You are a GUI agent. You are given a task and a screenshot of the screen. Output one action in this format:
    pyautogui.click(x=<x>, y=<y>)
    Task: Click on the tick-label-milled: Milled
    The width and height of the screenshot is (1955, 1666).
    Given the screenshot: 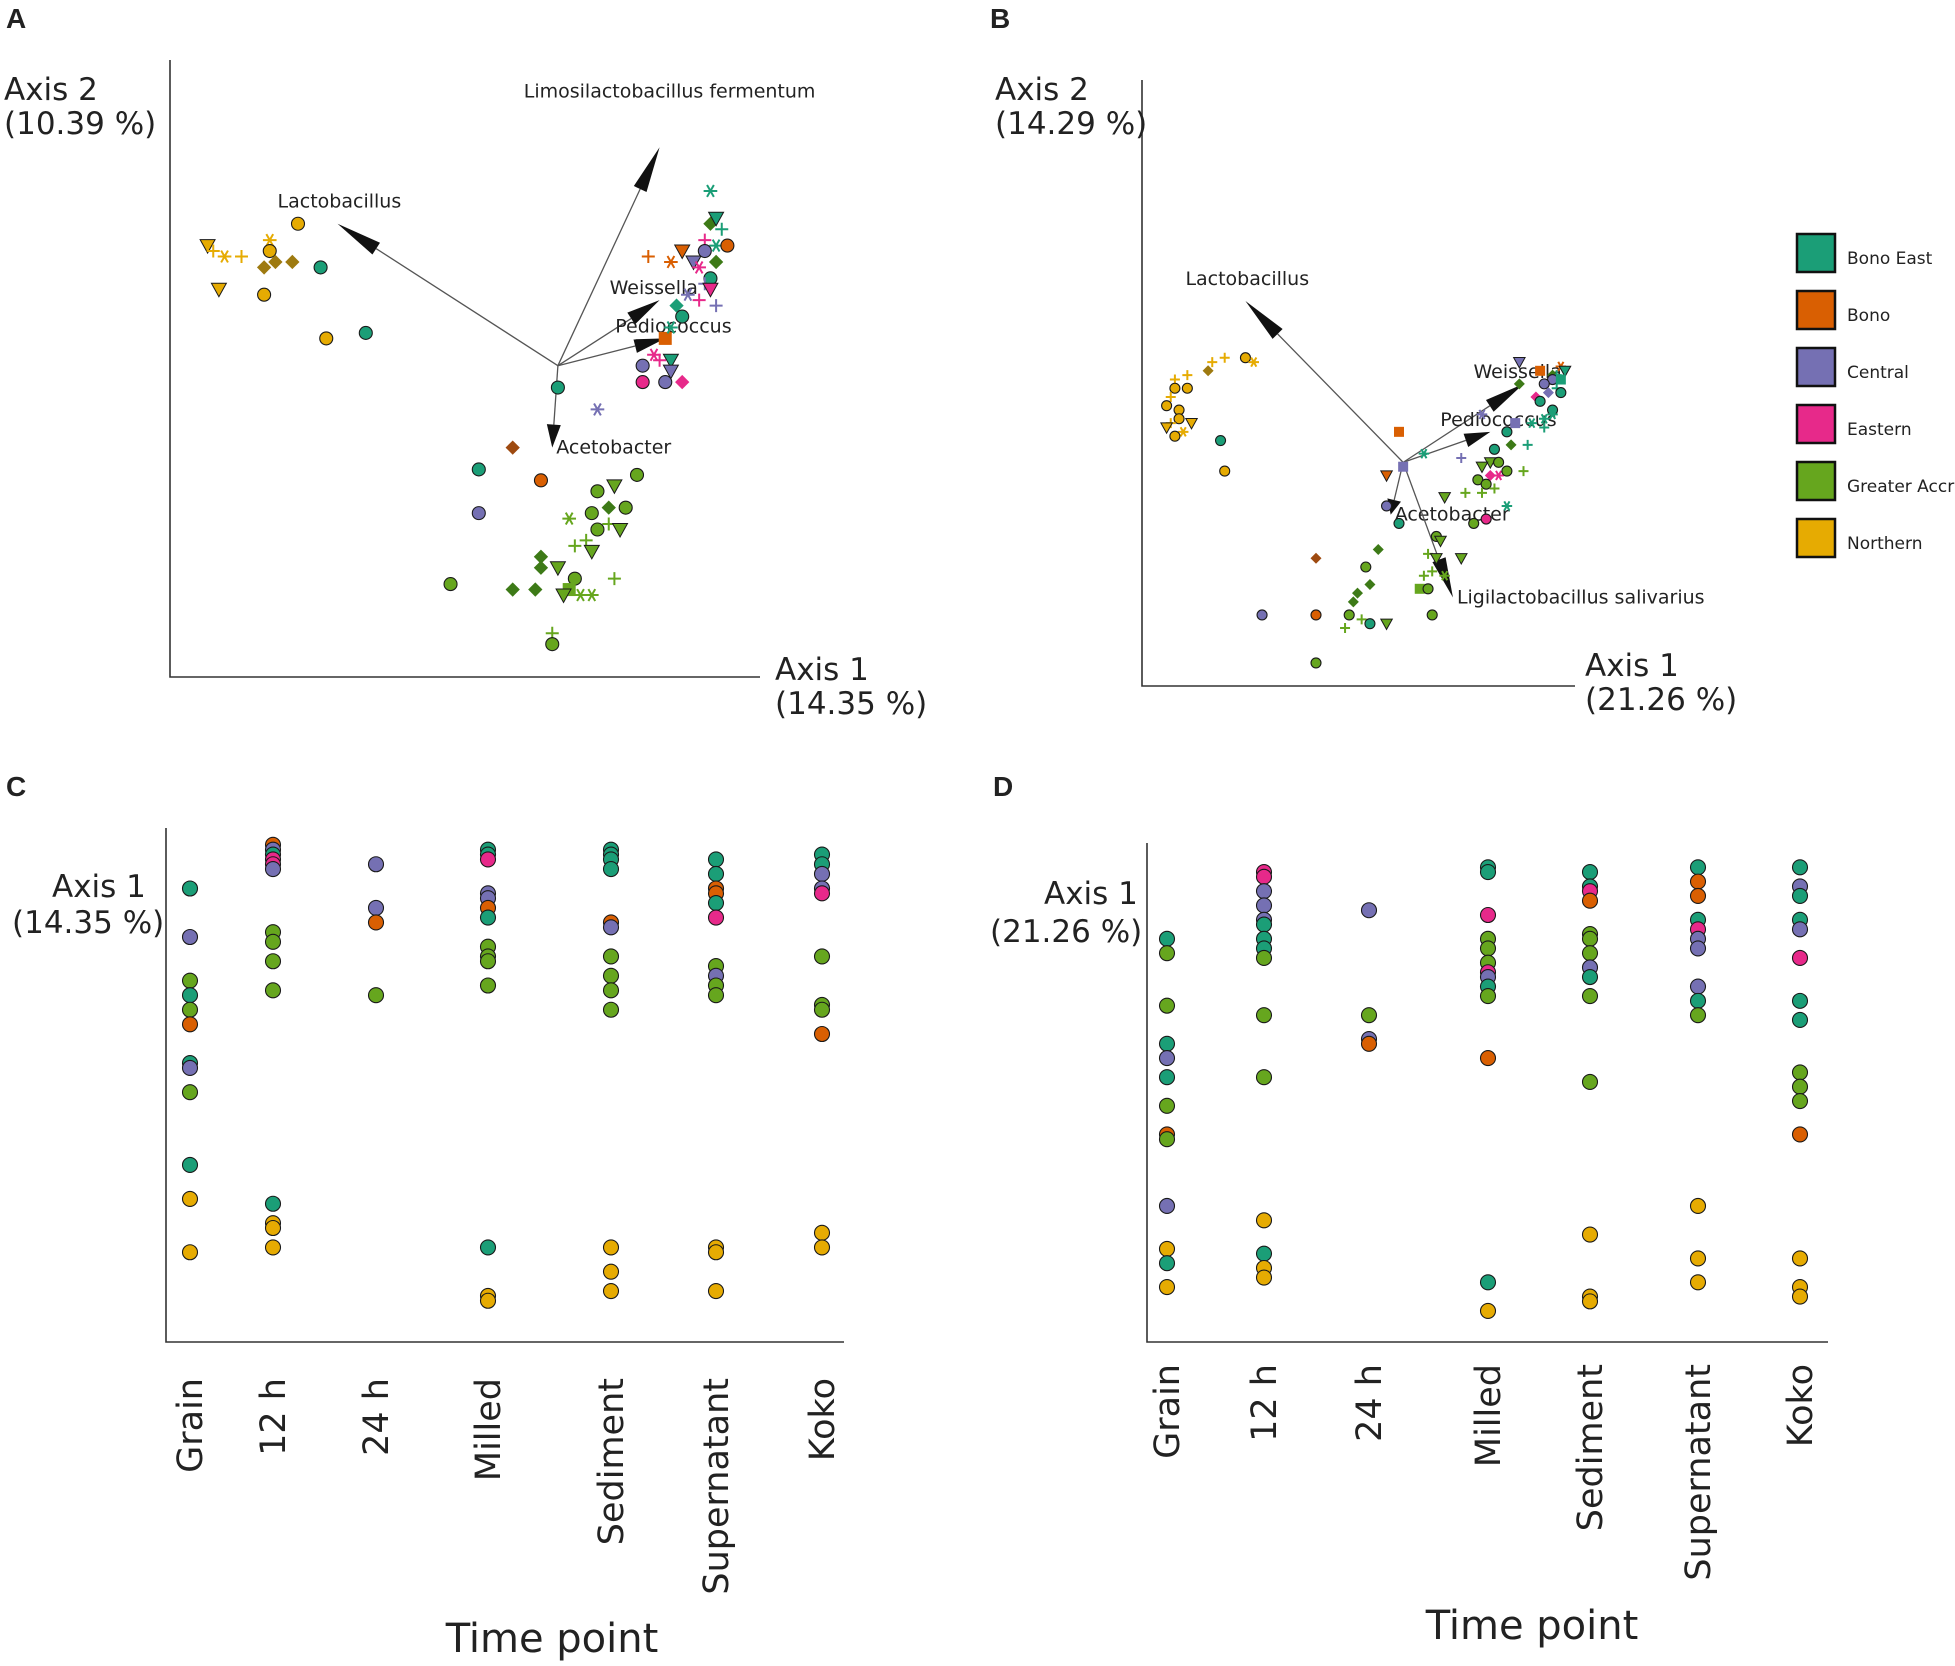 What is the action you would take?
    pyautogui.click(x=1489, y=1415)
    